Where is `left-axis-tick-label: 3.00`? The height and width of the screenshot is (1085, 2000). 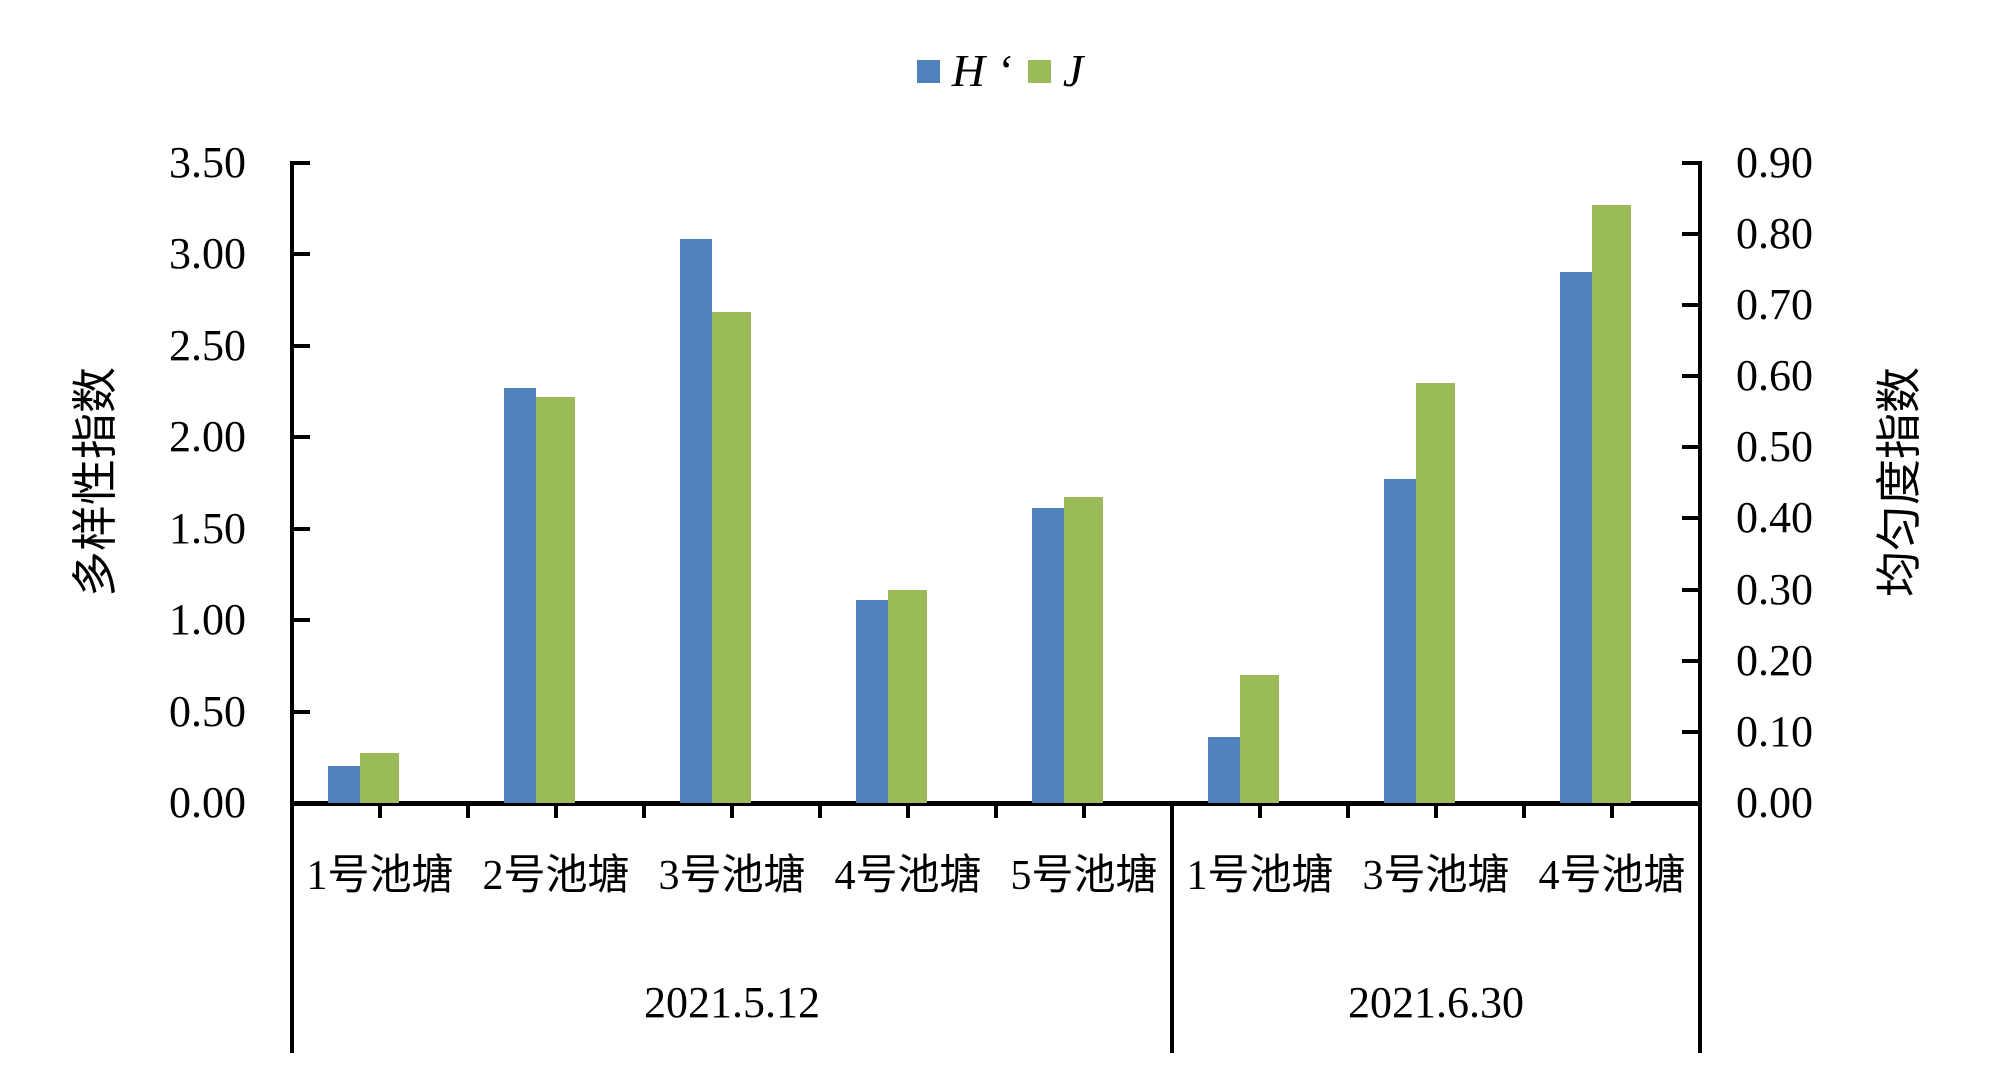
left-axis-tick-label: 3.00 is located at coordinates (207, 253).